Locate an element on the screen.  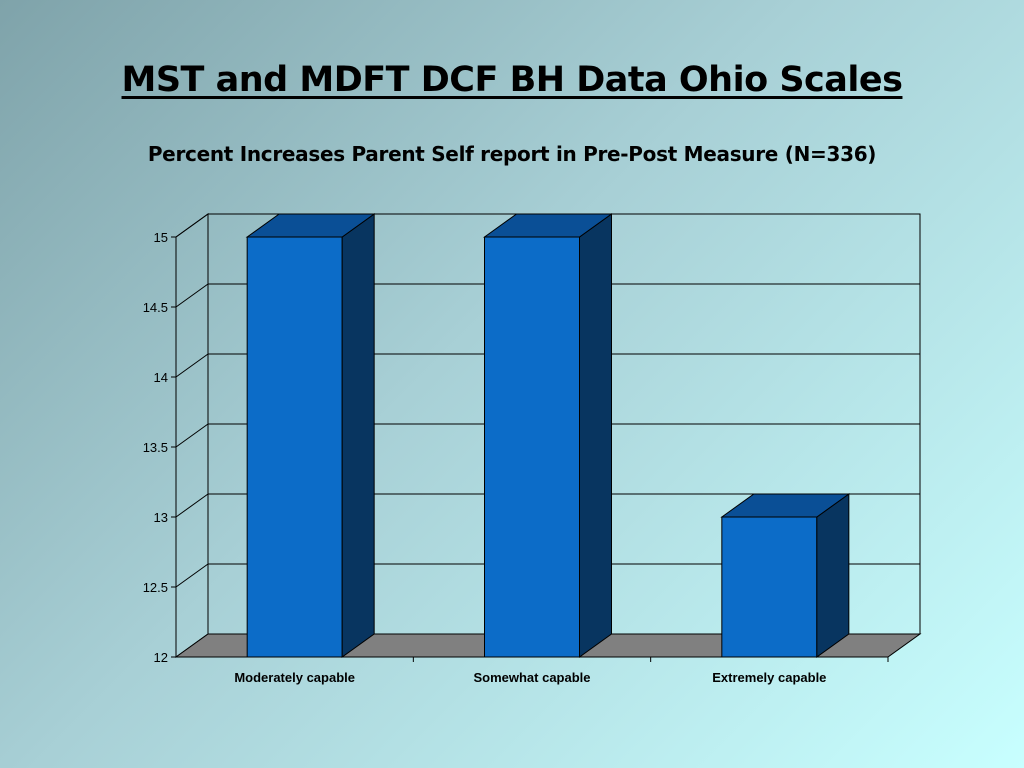
y-tick-label: 12.5 is located at coordinates (155, 587).